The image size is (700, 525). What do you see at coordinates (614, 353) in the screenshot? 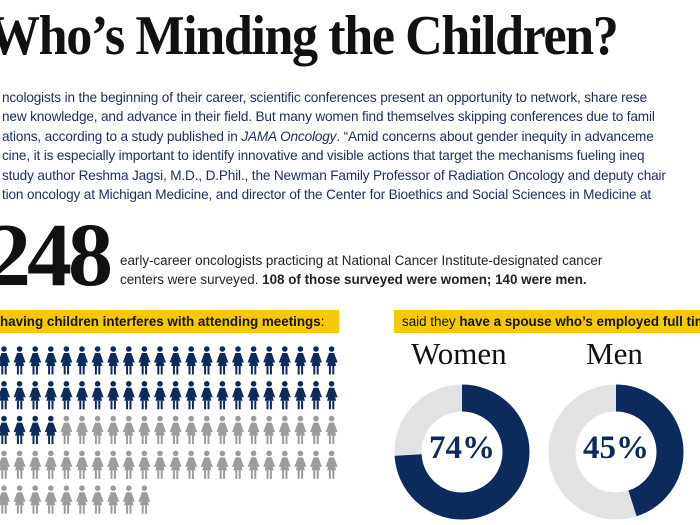
I see `donut-label-men: Men` at bounding box center [614, 353].